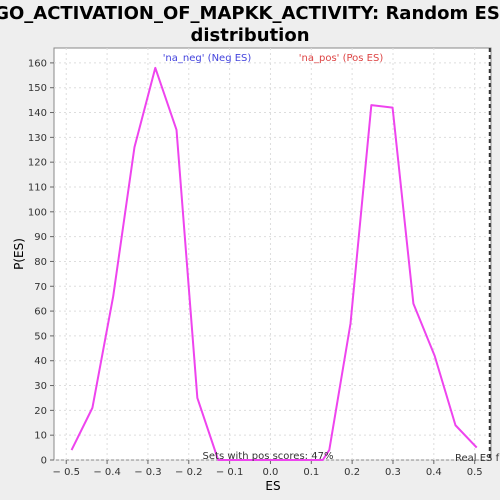 Image resolution: width=500 pixels, height=500 pixels. I want to click on x-tick-label: − 0.1, so click(229, 472).